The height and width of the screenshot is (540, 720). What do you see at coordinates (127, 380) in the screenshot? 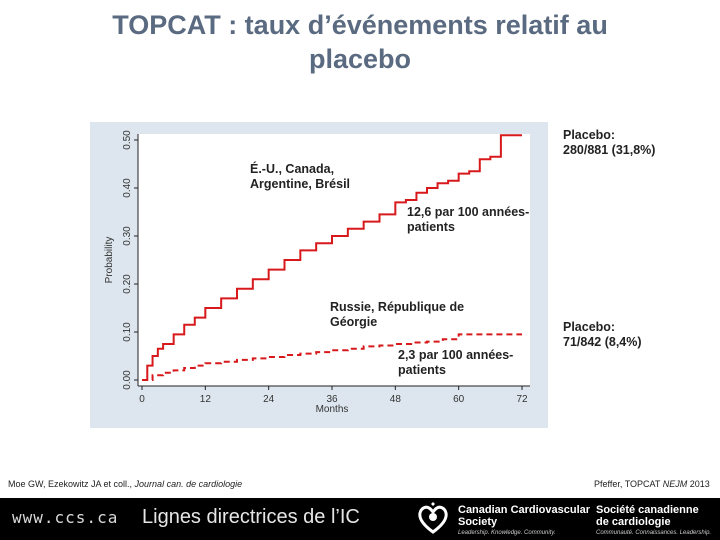
I see `y-tick-label: 0.00` at bounding box center [127, 380].